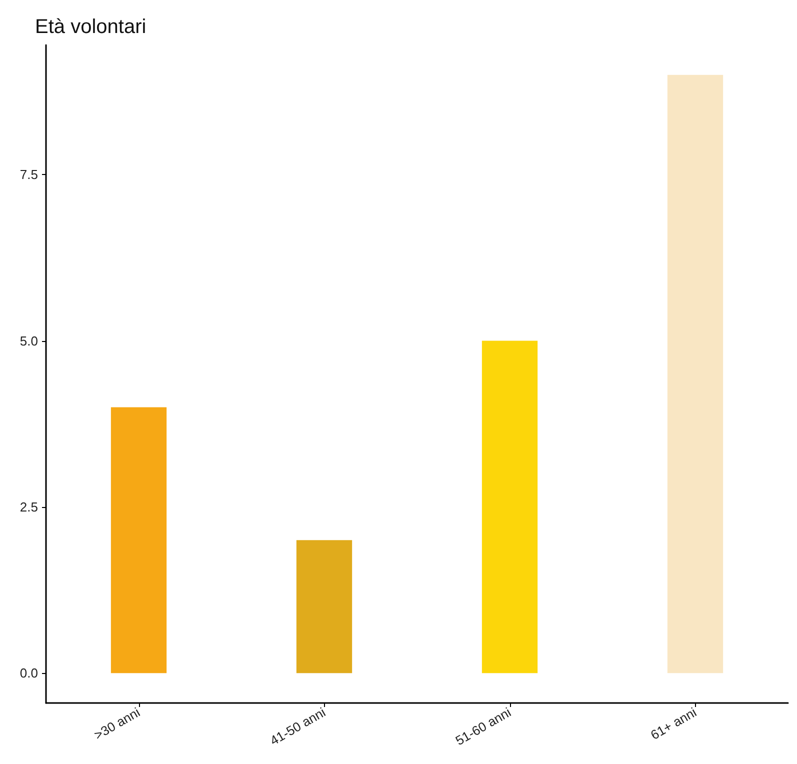 The height and width of the screenshot is (764, 797). What do you see at coordinates (90, 27) in the screenshot?
I see `chart-title: Età volontari` at bounding box center [90, 27].